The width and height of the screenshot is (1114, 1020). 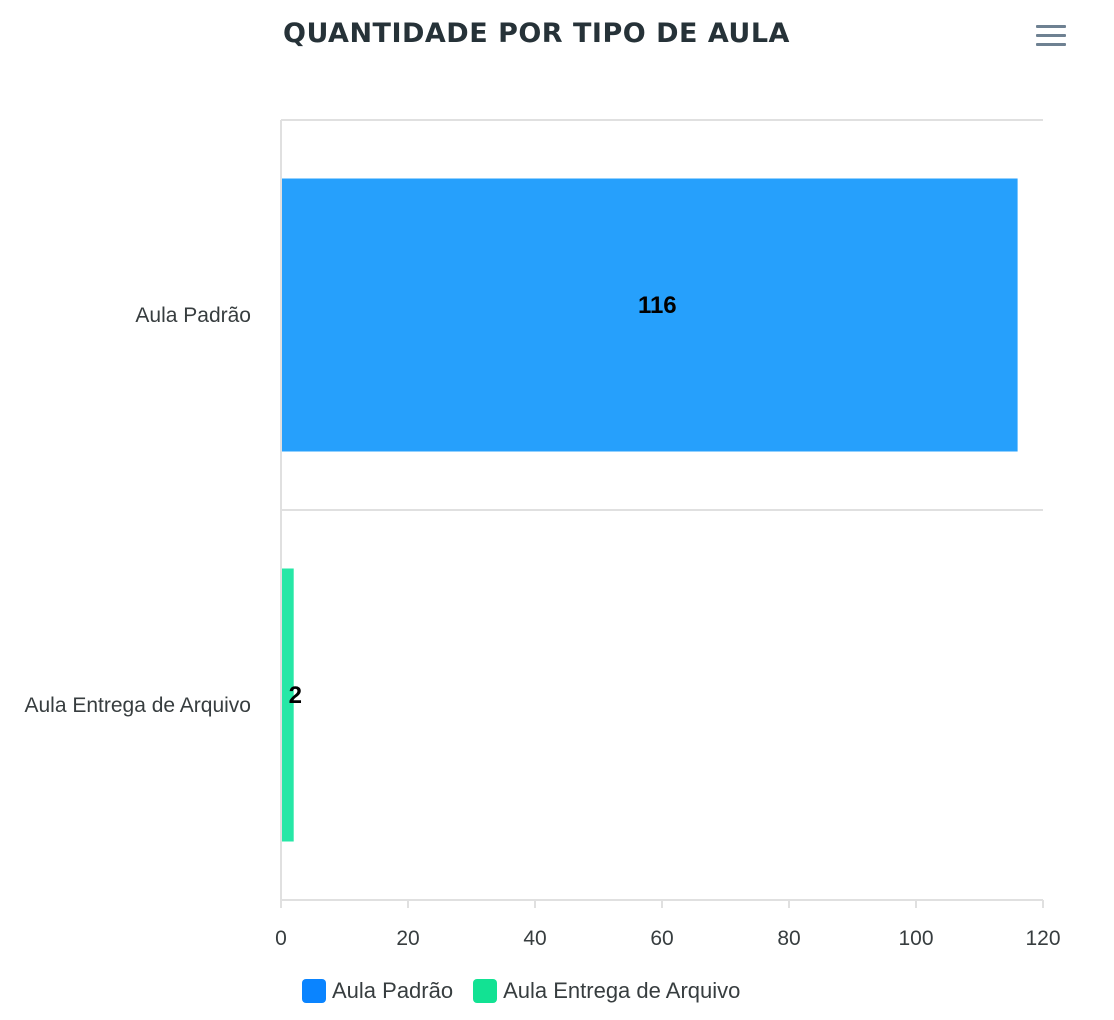 I want to click on x-tick-label: 120, so click(x=1042, y=938).